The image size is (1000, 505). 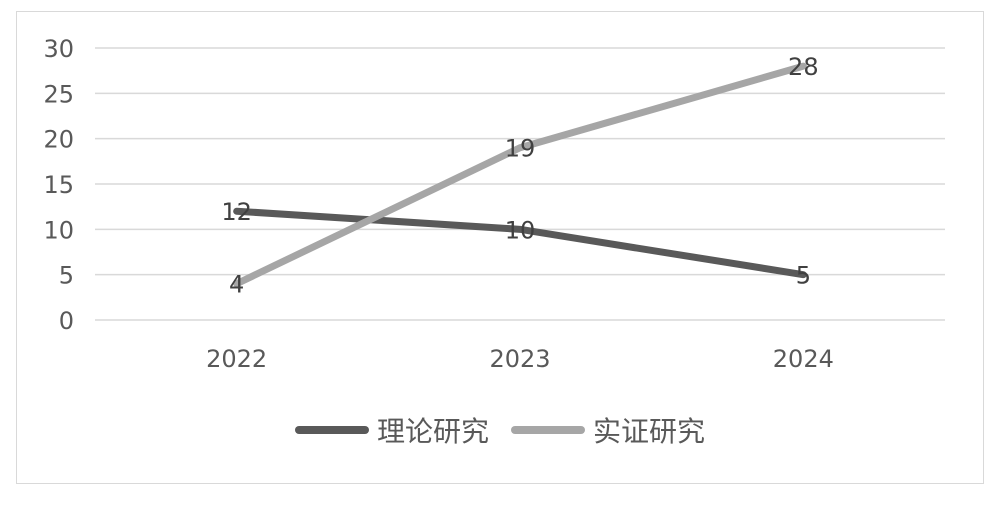 What do you see at coordinates (58, 230) in the screenshot?
I see `y-tick-label: 10` at bounding box center [58, 230].